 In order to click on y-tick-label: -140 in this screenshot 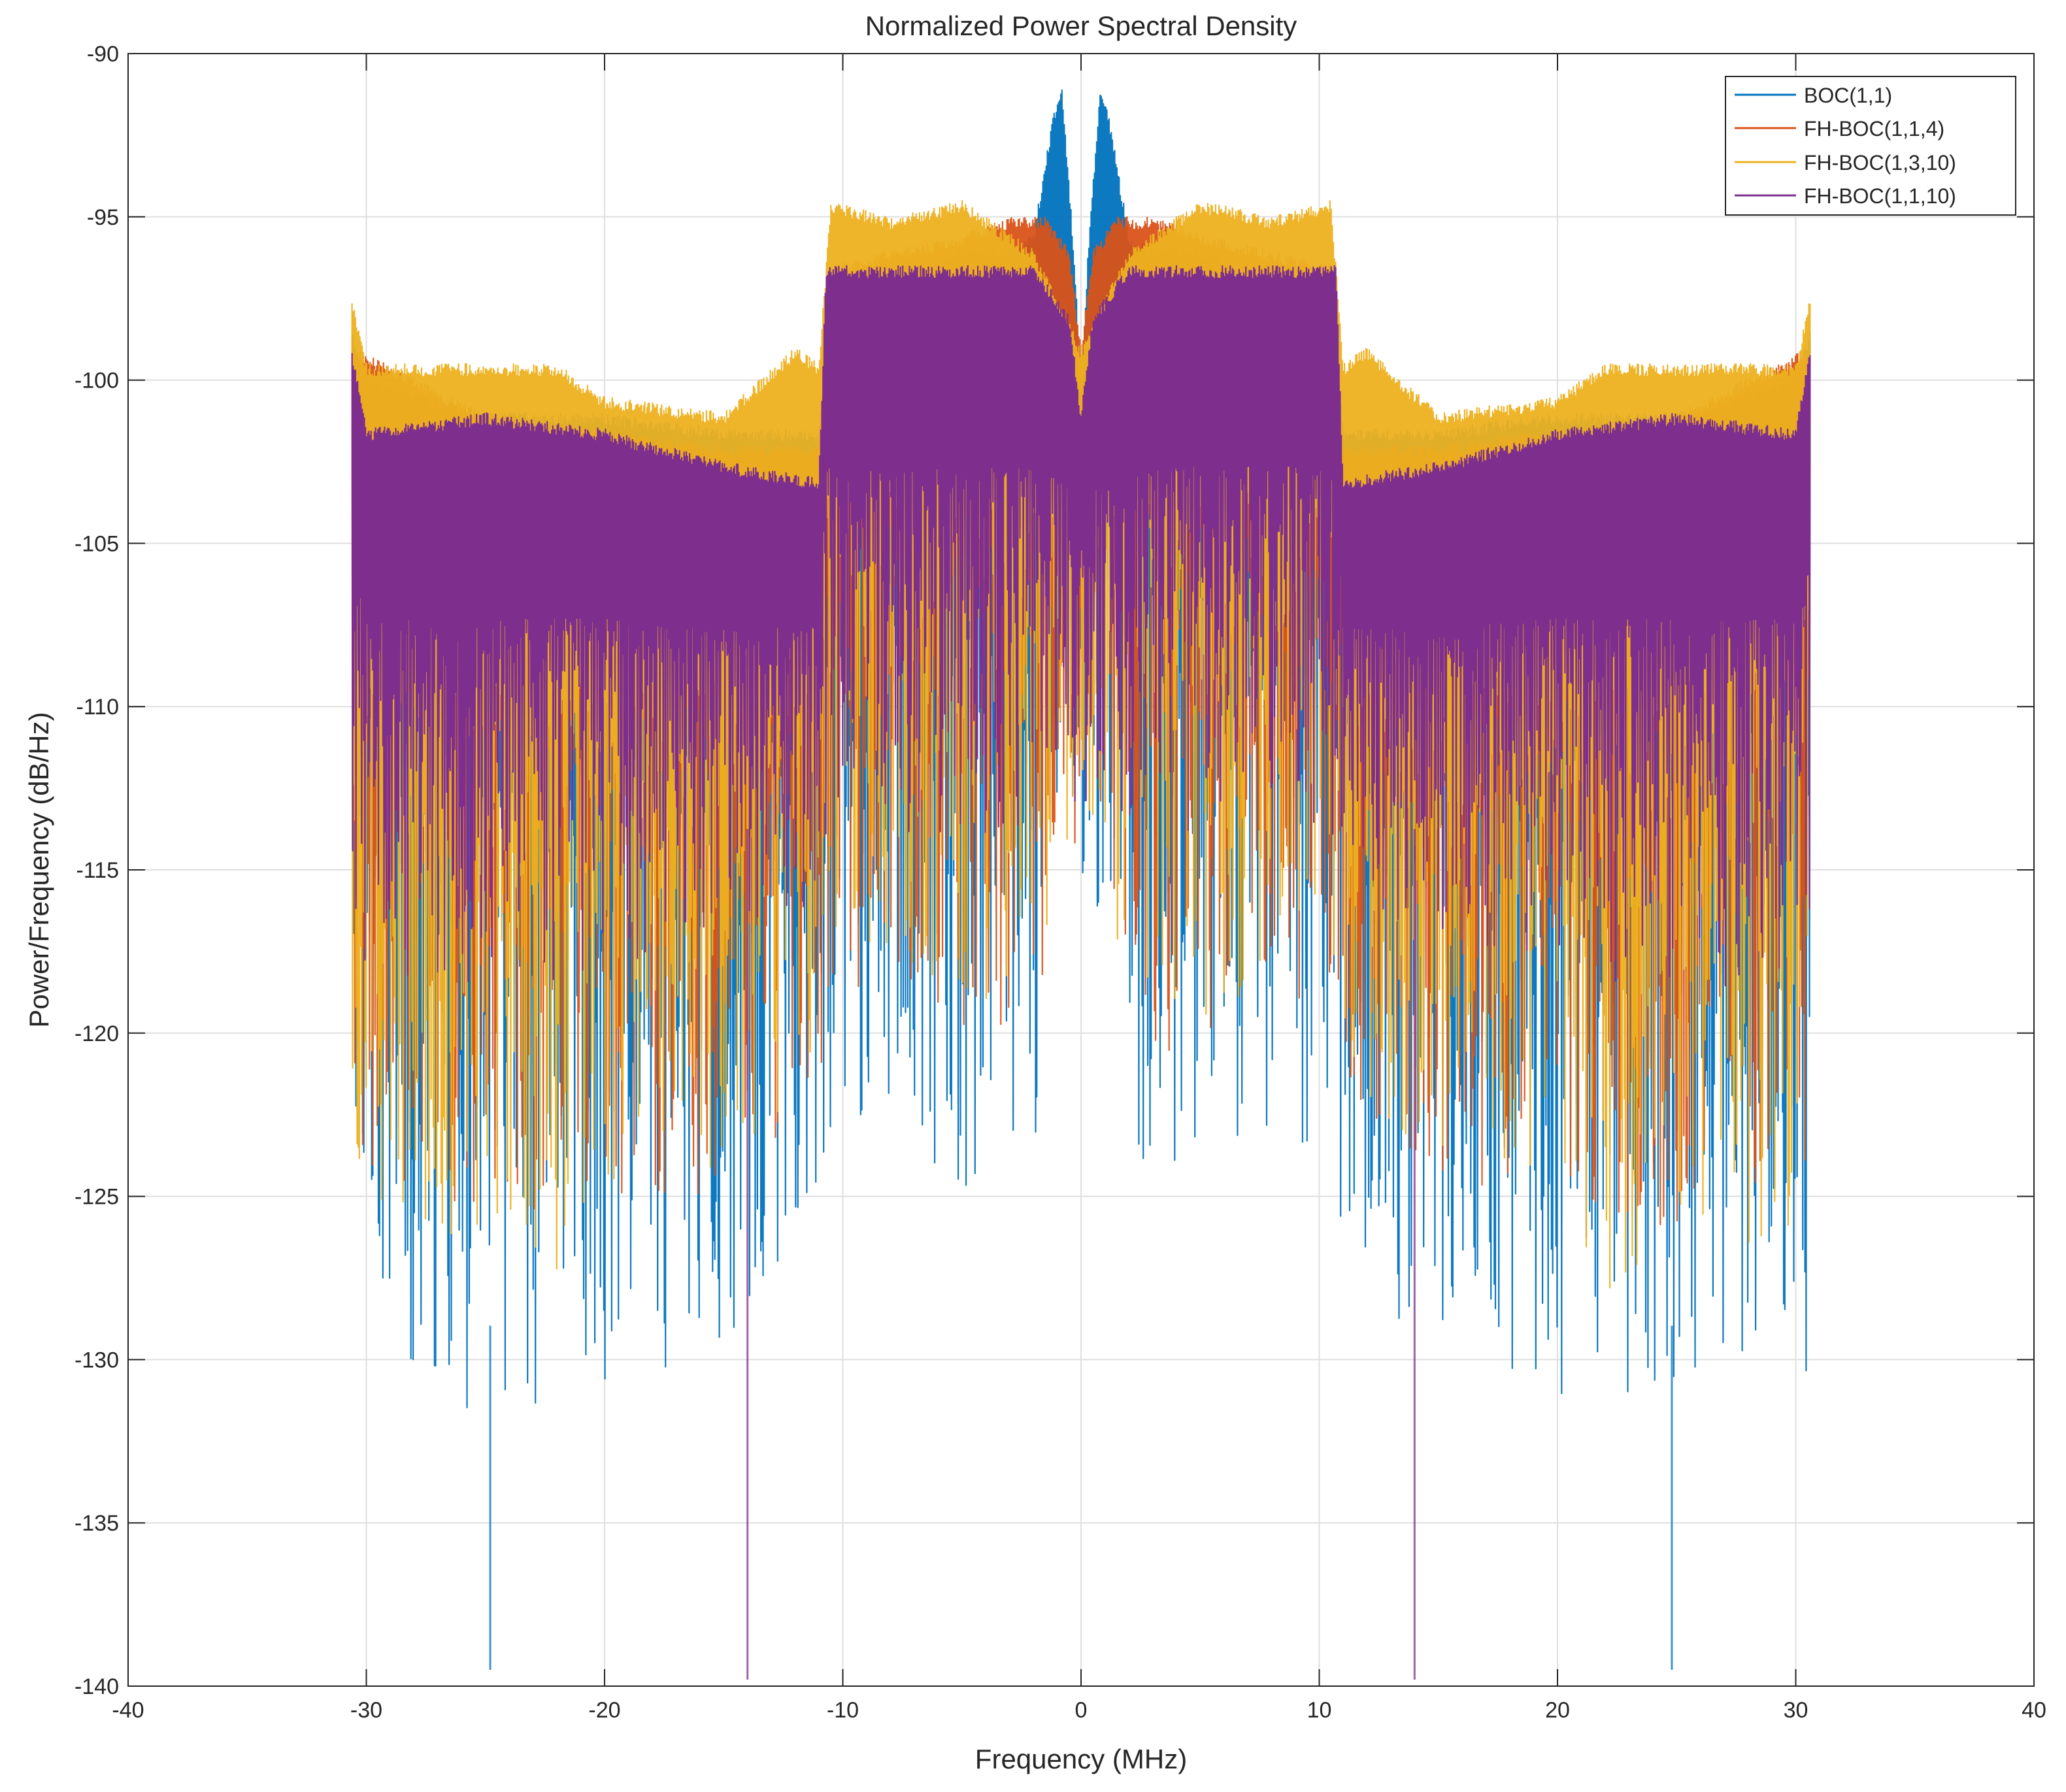, I will do `click(97, 1686)`.